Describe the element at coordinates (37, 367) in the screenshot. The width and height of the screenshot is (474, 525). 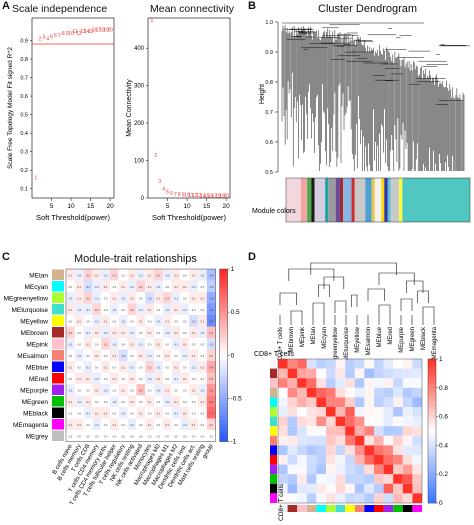
I see `module-row-label: MEblue` at that location.